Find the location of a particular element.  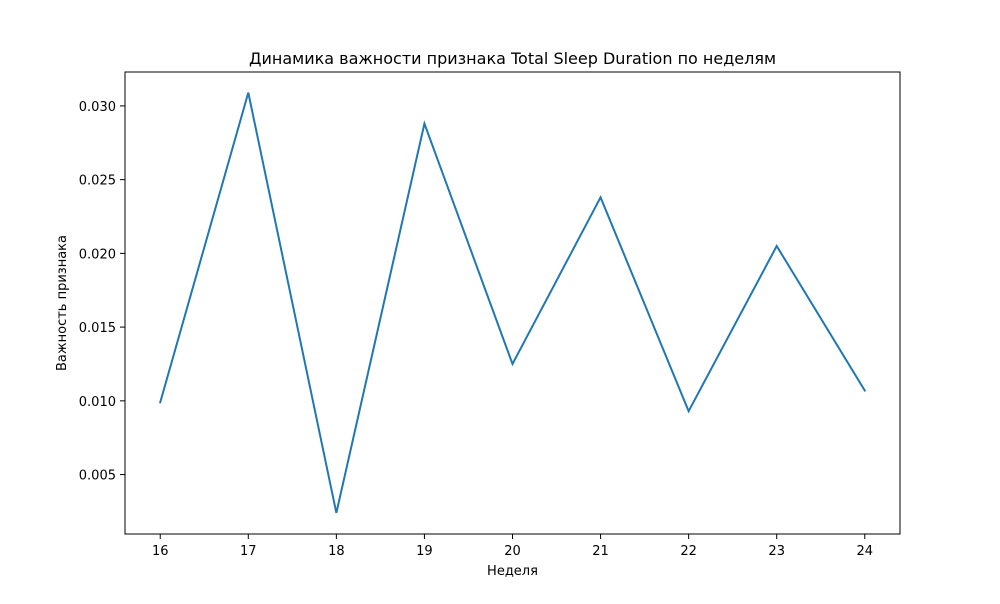

x-tick-label: 17 is located at coordinates (248, 551).